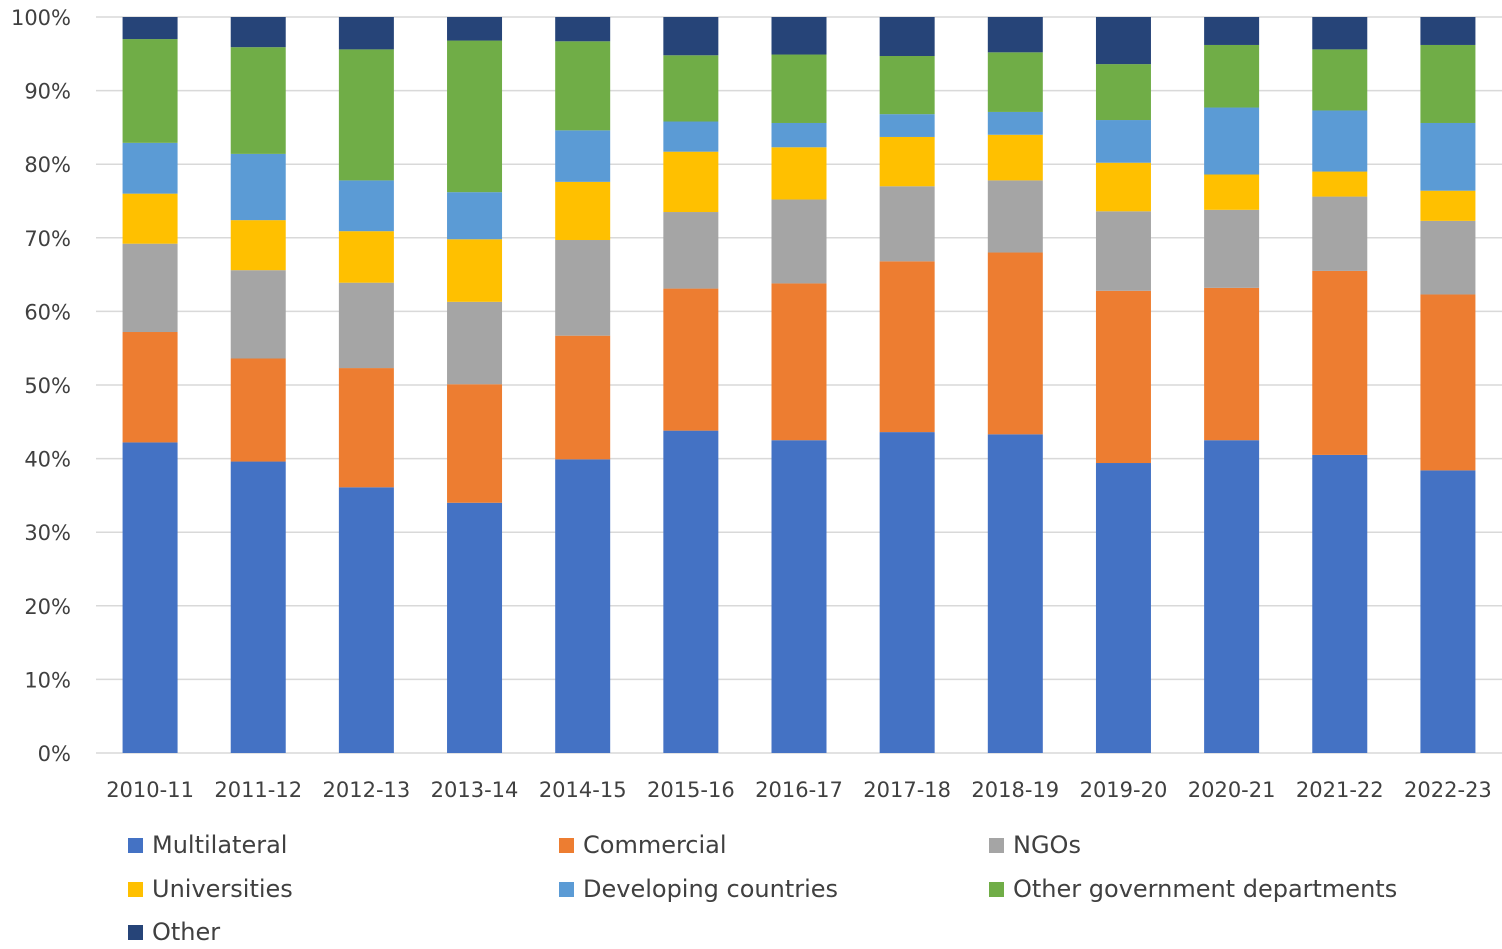 The width and height of the screenshot is (1502, 949). What do you see at coordinates (1047, 845) in the screenshot?
I see `legend-label: NGOs` at bounding box center [1047, 845].